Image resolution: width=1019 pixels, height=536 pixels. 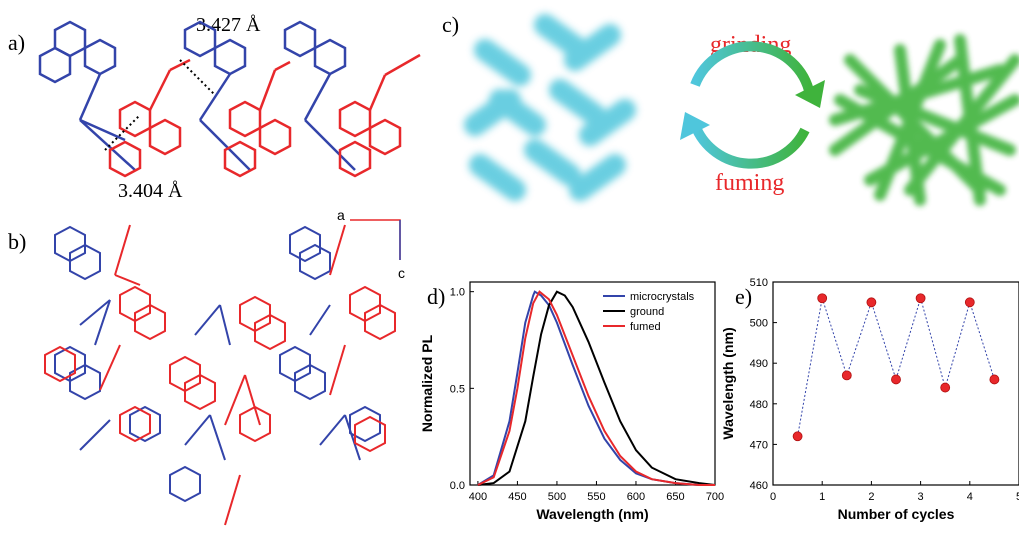 What do you see at coordinates (228, 25) in the screenshot?
I see `distance-label-top: 3.427 Å` at bounding box center [228, 25].